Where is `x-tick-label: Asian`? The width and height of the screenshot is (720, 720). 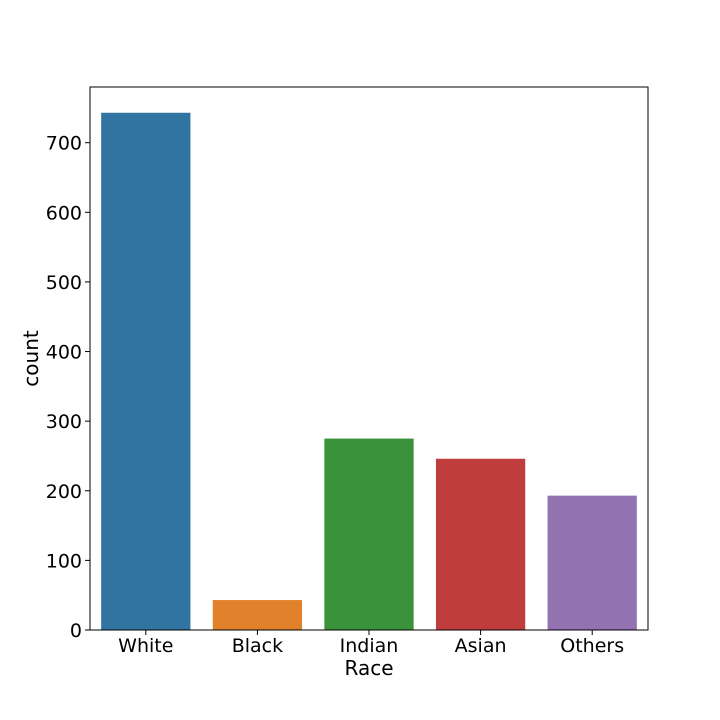
x-tick-label: Asian is located at coordinates (481, 646).